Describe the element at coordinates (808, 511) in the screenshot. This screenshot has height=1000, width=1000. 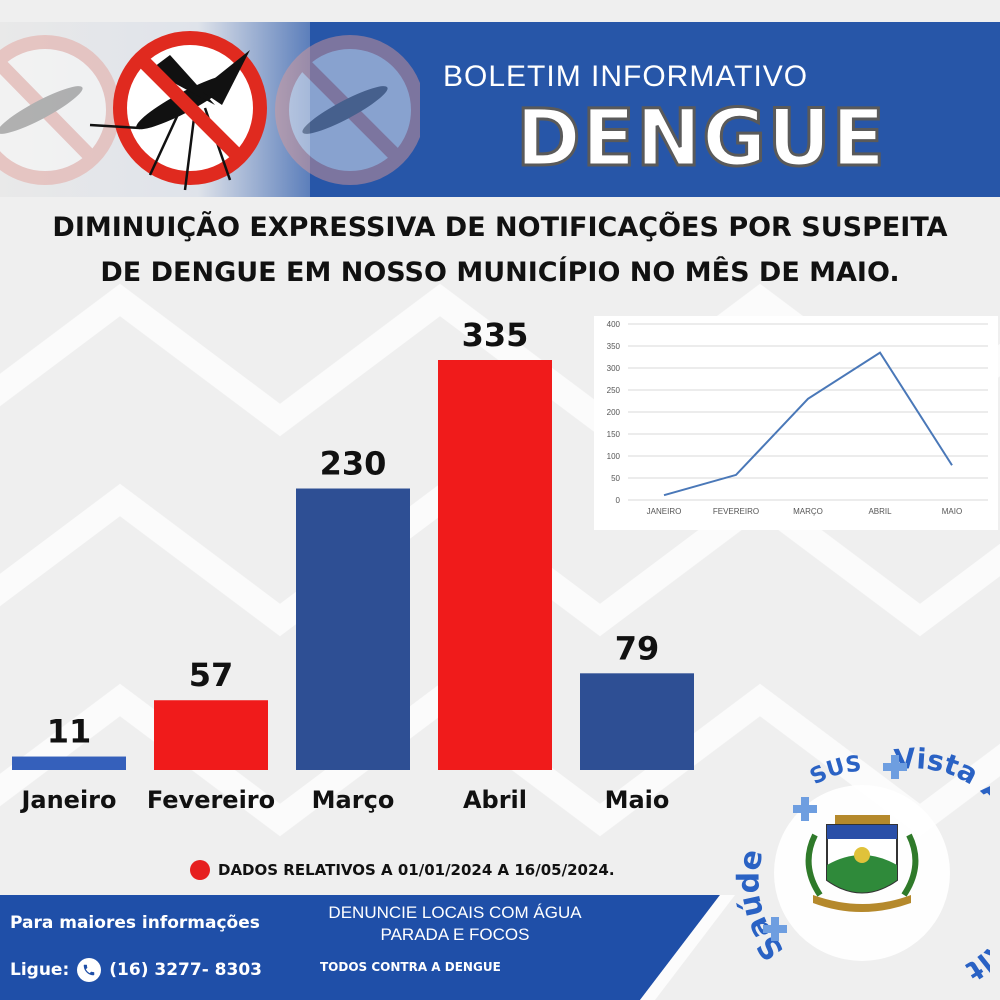
I see `x-tick-label: MARÇO` at that location.